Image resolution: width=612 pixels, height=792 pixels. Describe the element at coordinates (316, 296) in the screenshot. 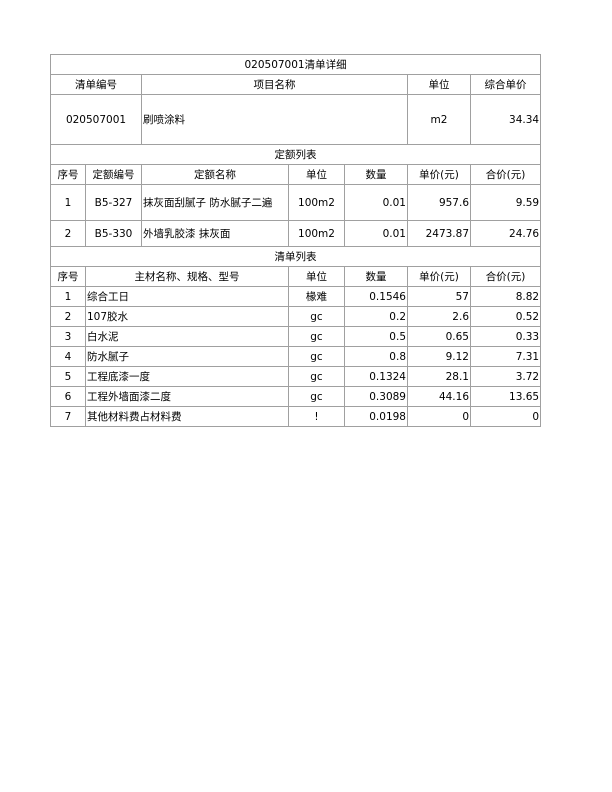

I see `cell-unit: 椽难` at that location.